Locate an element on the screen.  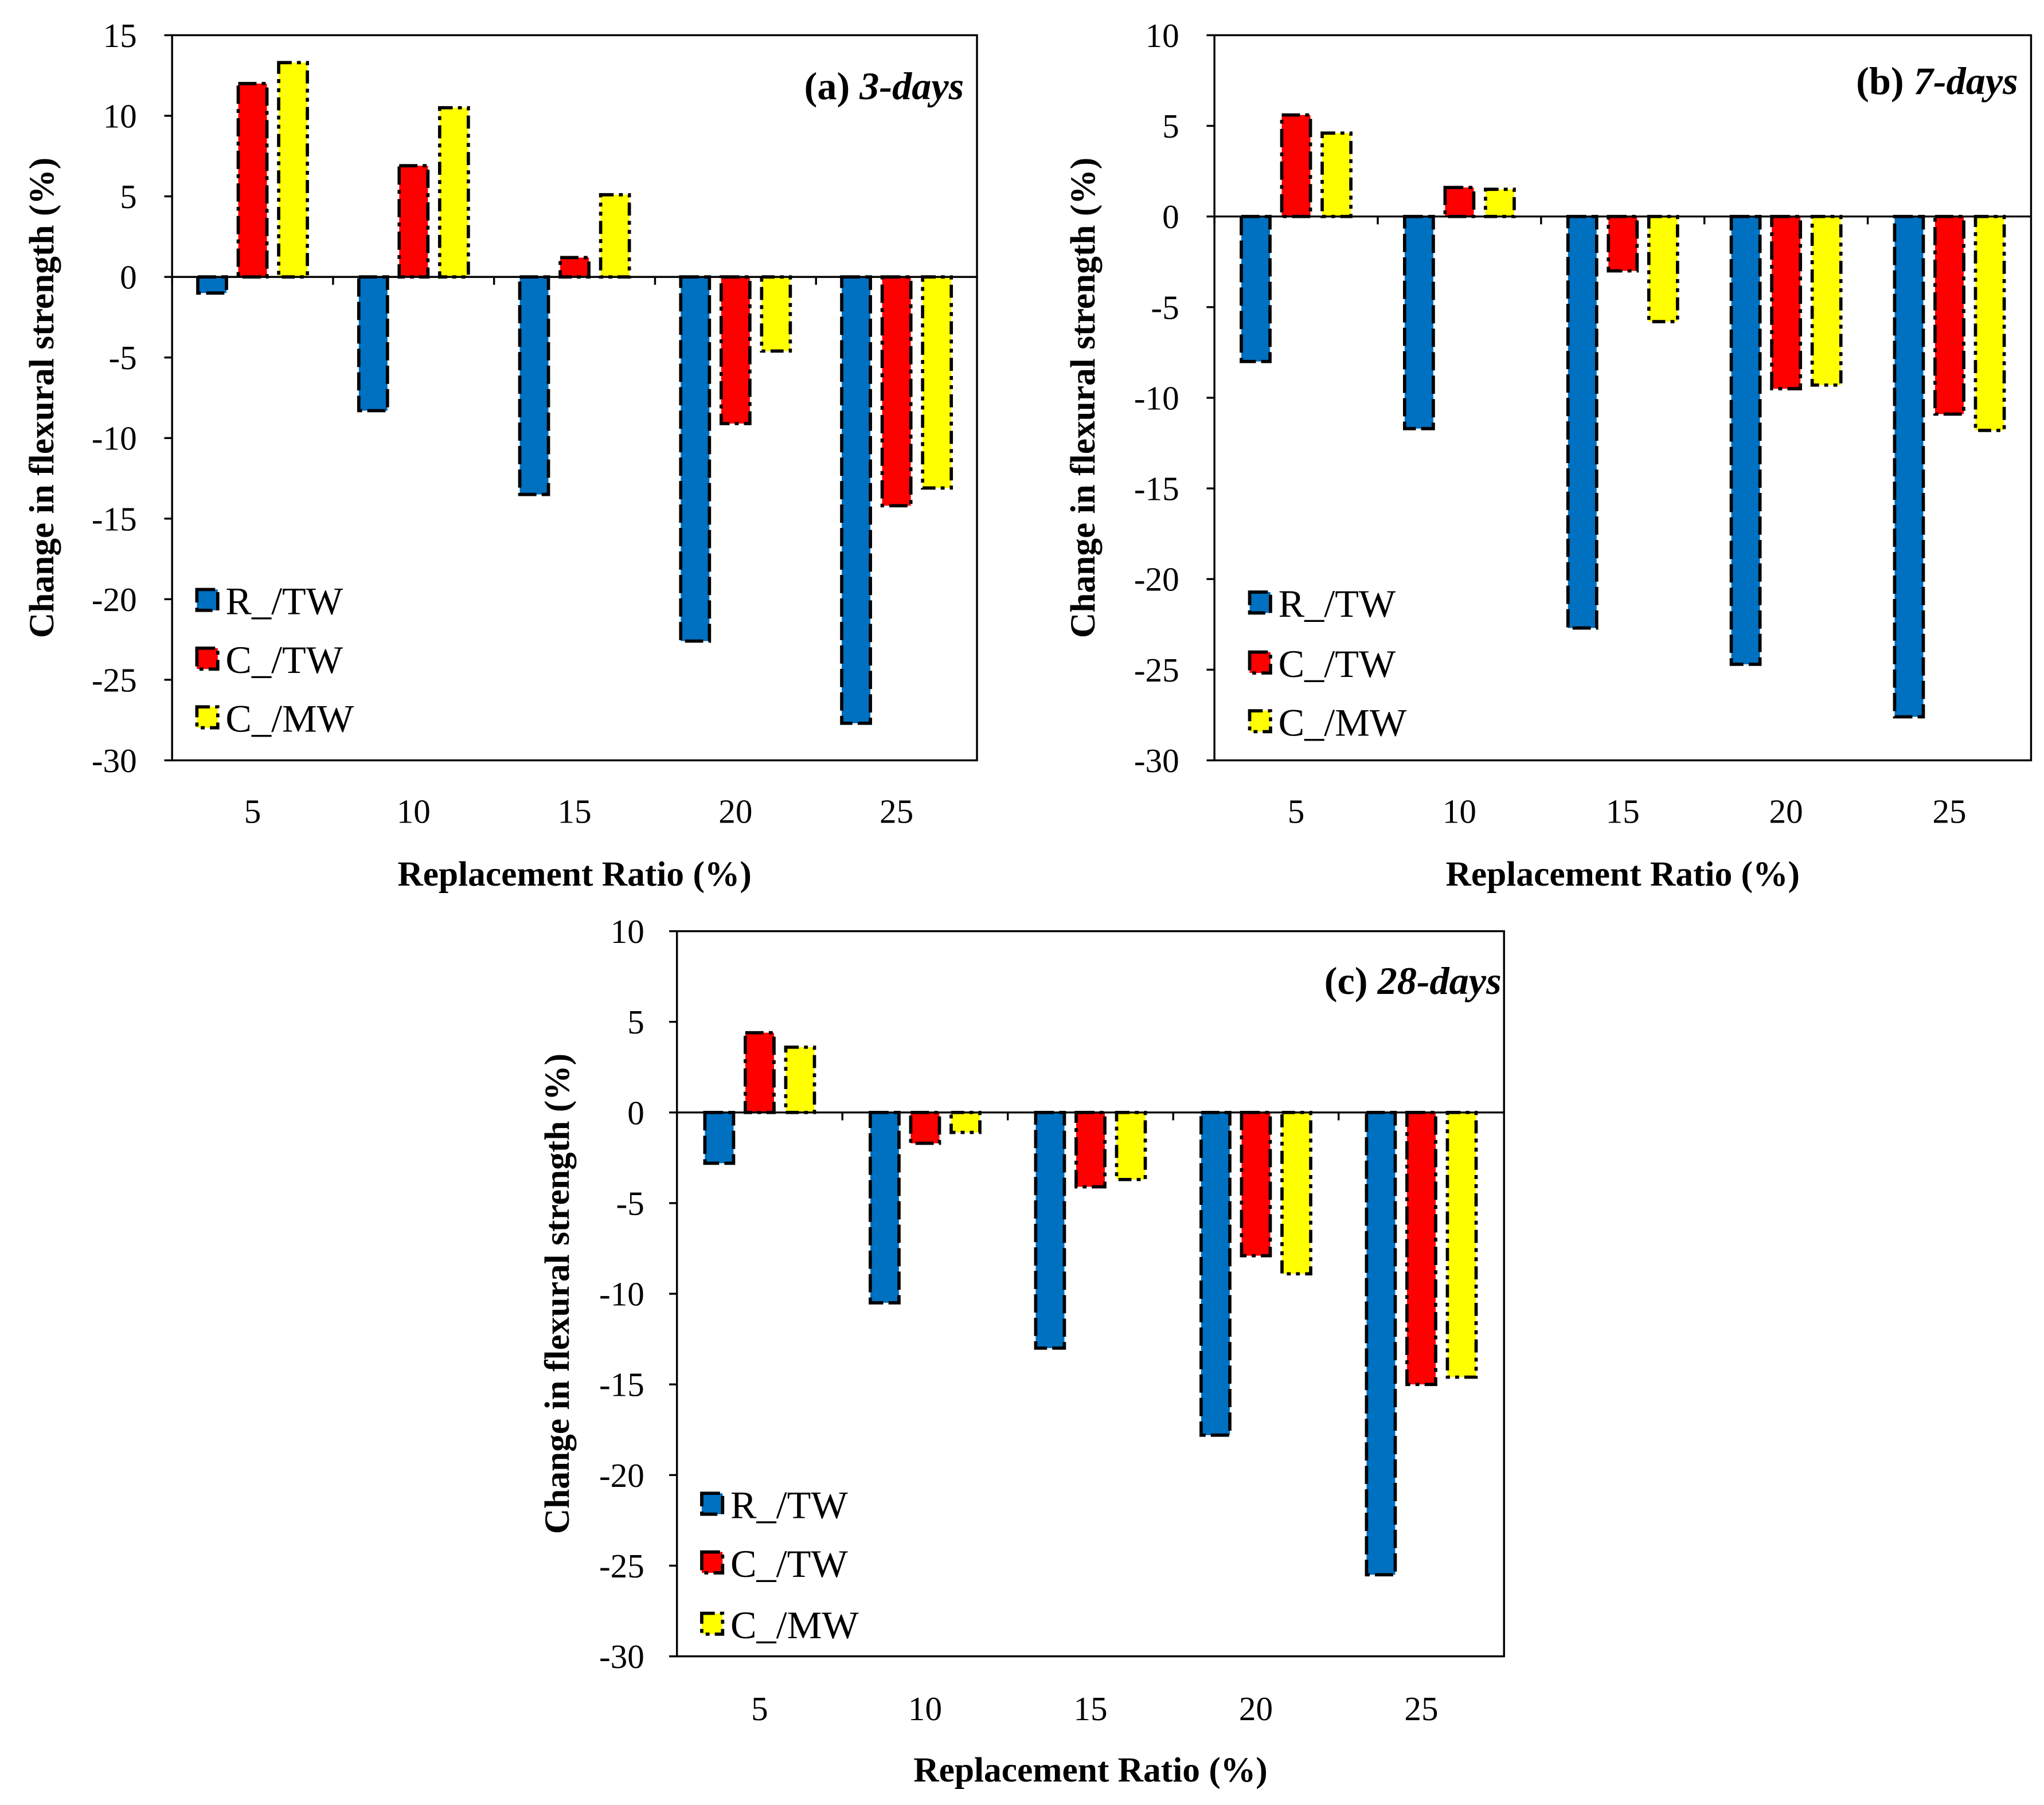
panel-label: (b) is located at coordinates (1884, 81).